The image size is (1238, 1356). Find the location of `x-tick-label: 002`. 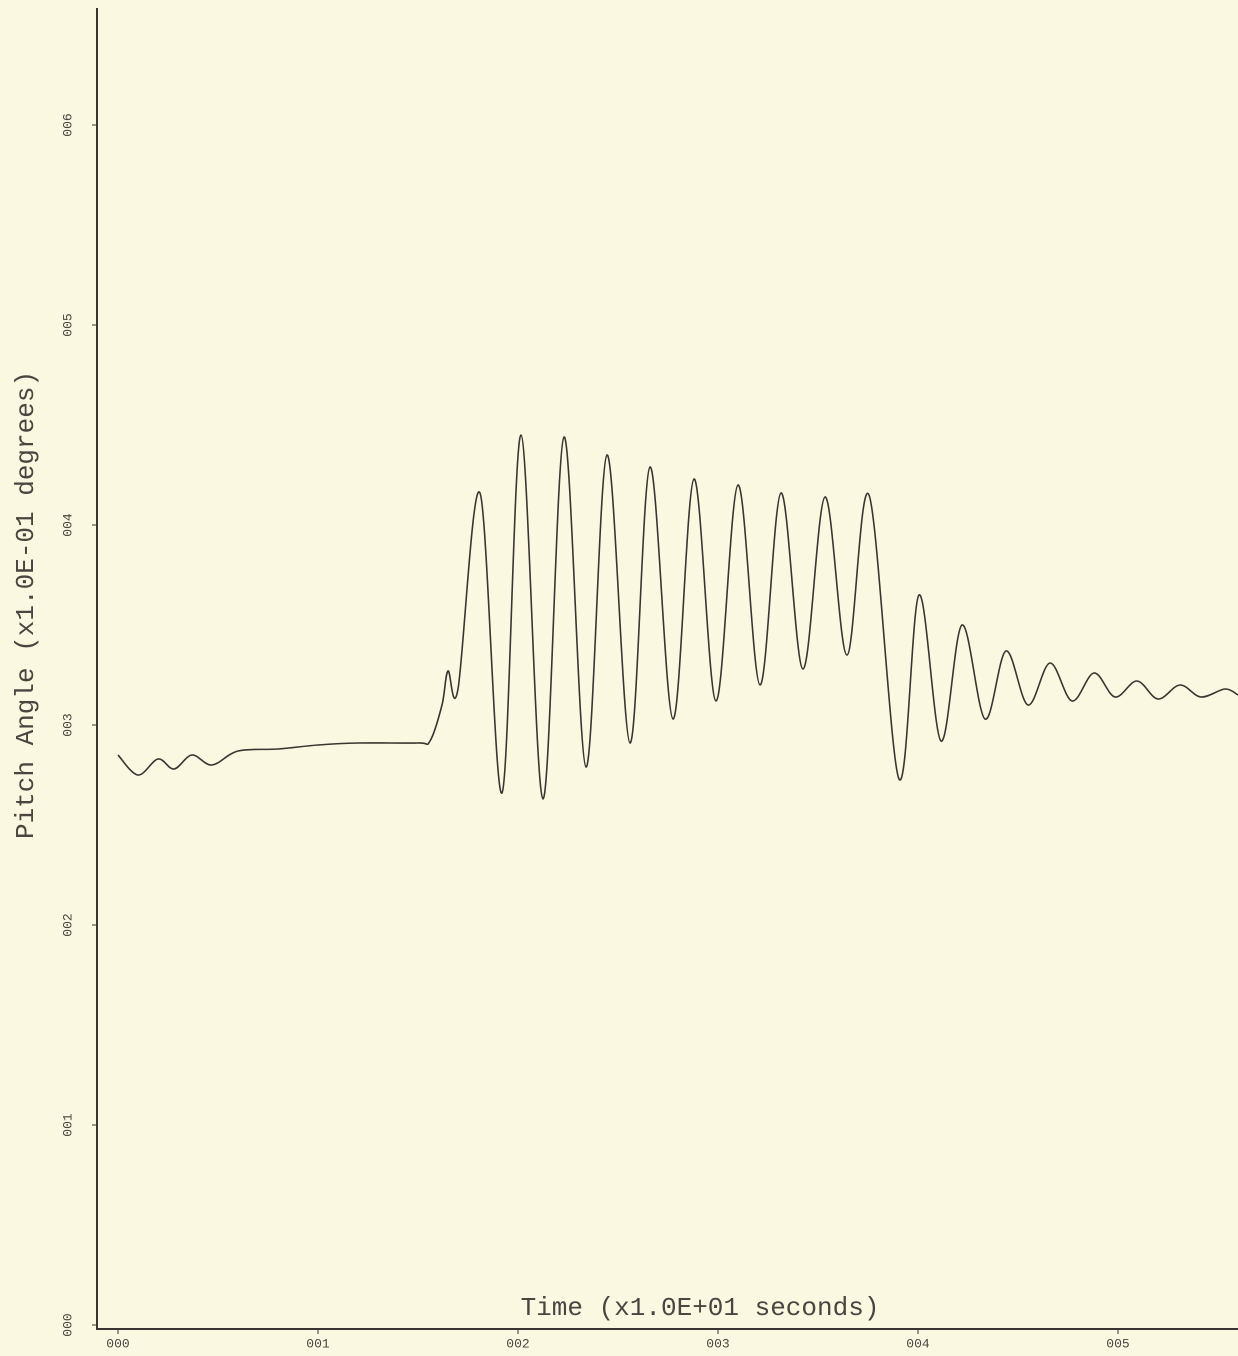

x-tick-label: 002 is located at coordinates (517, 1343).